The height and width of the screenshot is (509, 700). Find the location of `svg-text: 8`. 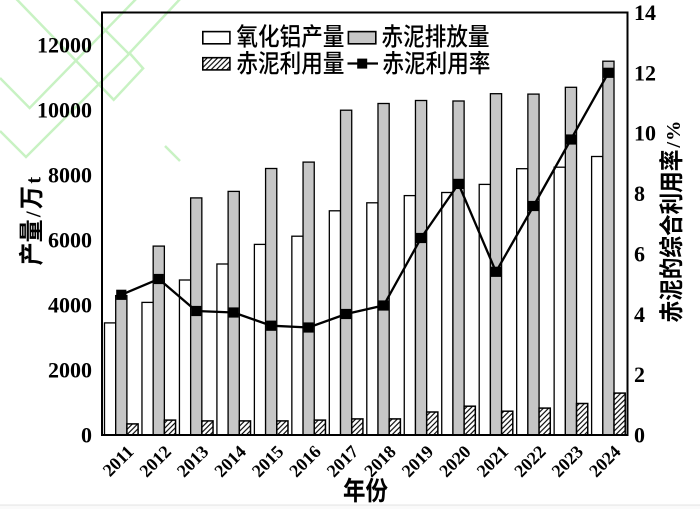

svg-text: 8 is located at coordinates (639, 193).